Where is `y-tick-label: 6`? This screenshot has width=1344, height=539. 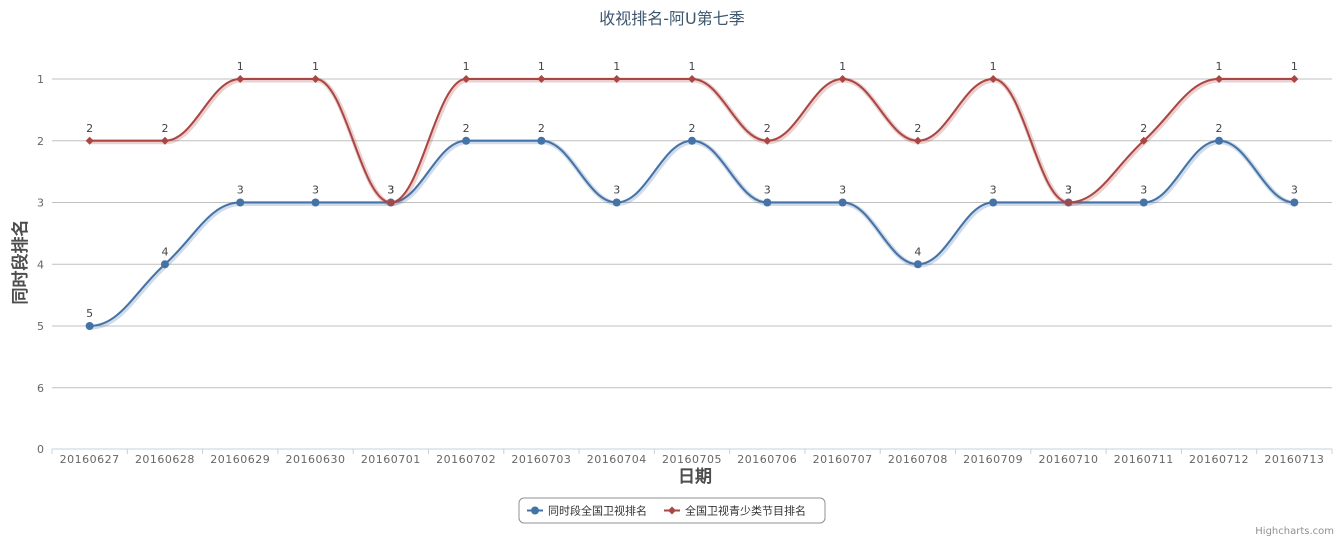
y-tick-label: 6 is located at coordinates (40, 388).